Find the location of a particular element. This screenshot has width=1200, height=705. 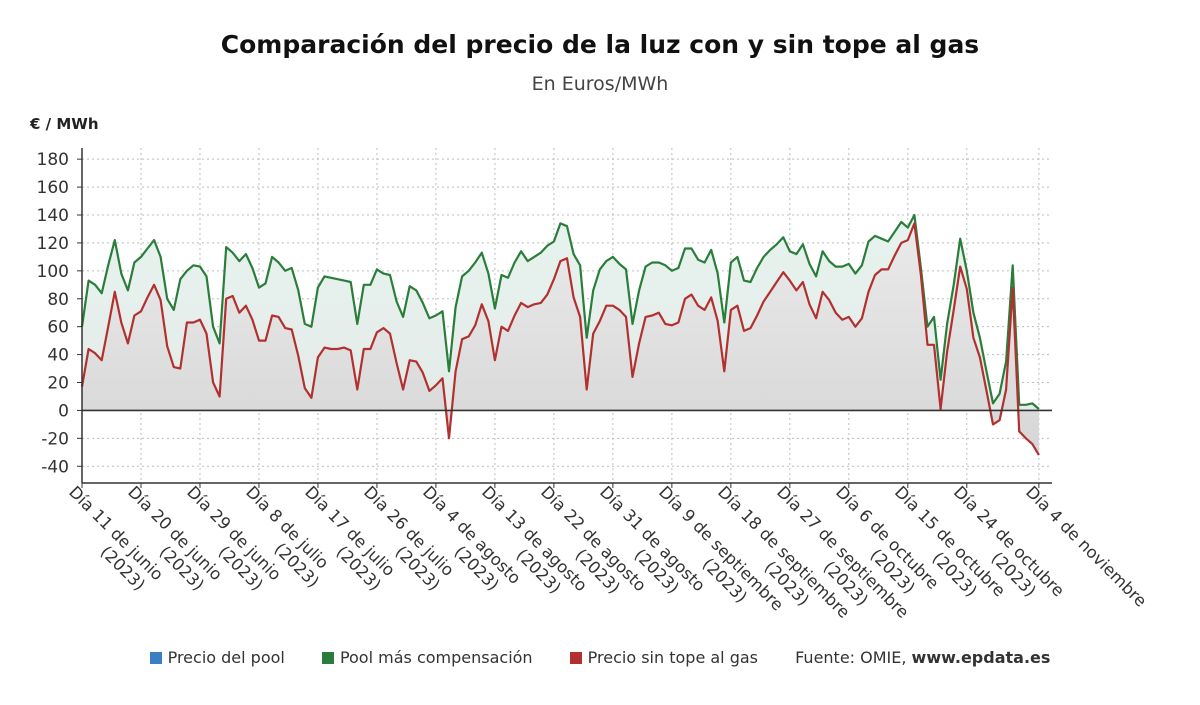

legend-swatch-sin-tope is located at coordinates (575, 658).